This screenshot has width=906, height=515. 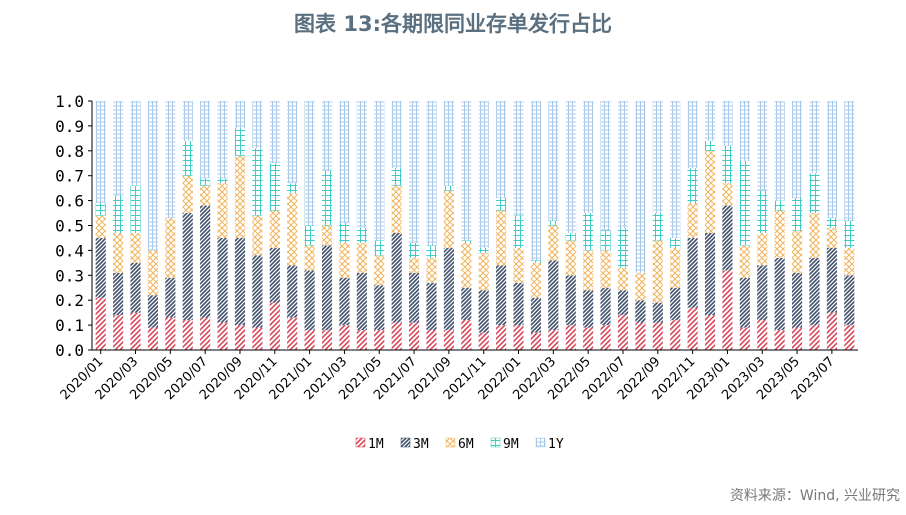 What do you see at coordinates (501, 295) in the screenshot?
I see `bar-2021/12-3M` at bounding box center [501, 295].